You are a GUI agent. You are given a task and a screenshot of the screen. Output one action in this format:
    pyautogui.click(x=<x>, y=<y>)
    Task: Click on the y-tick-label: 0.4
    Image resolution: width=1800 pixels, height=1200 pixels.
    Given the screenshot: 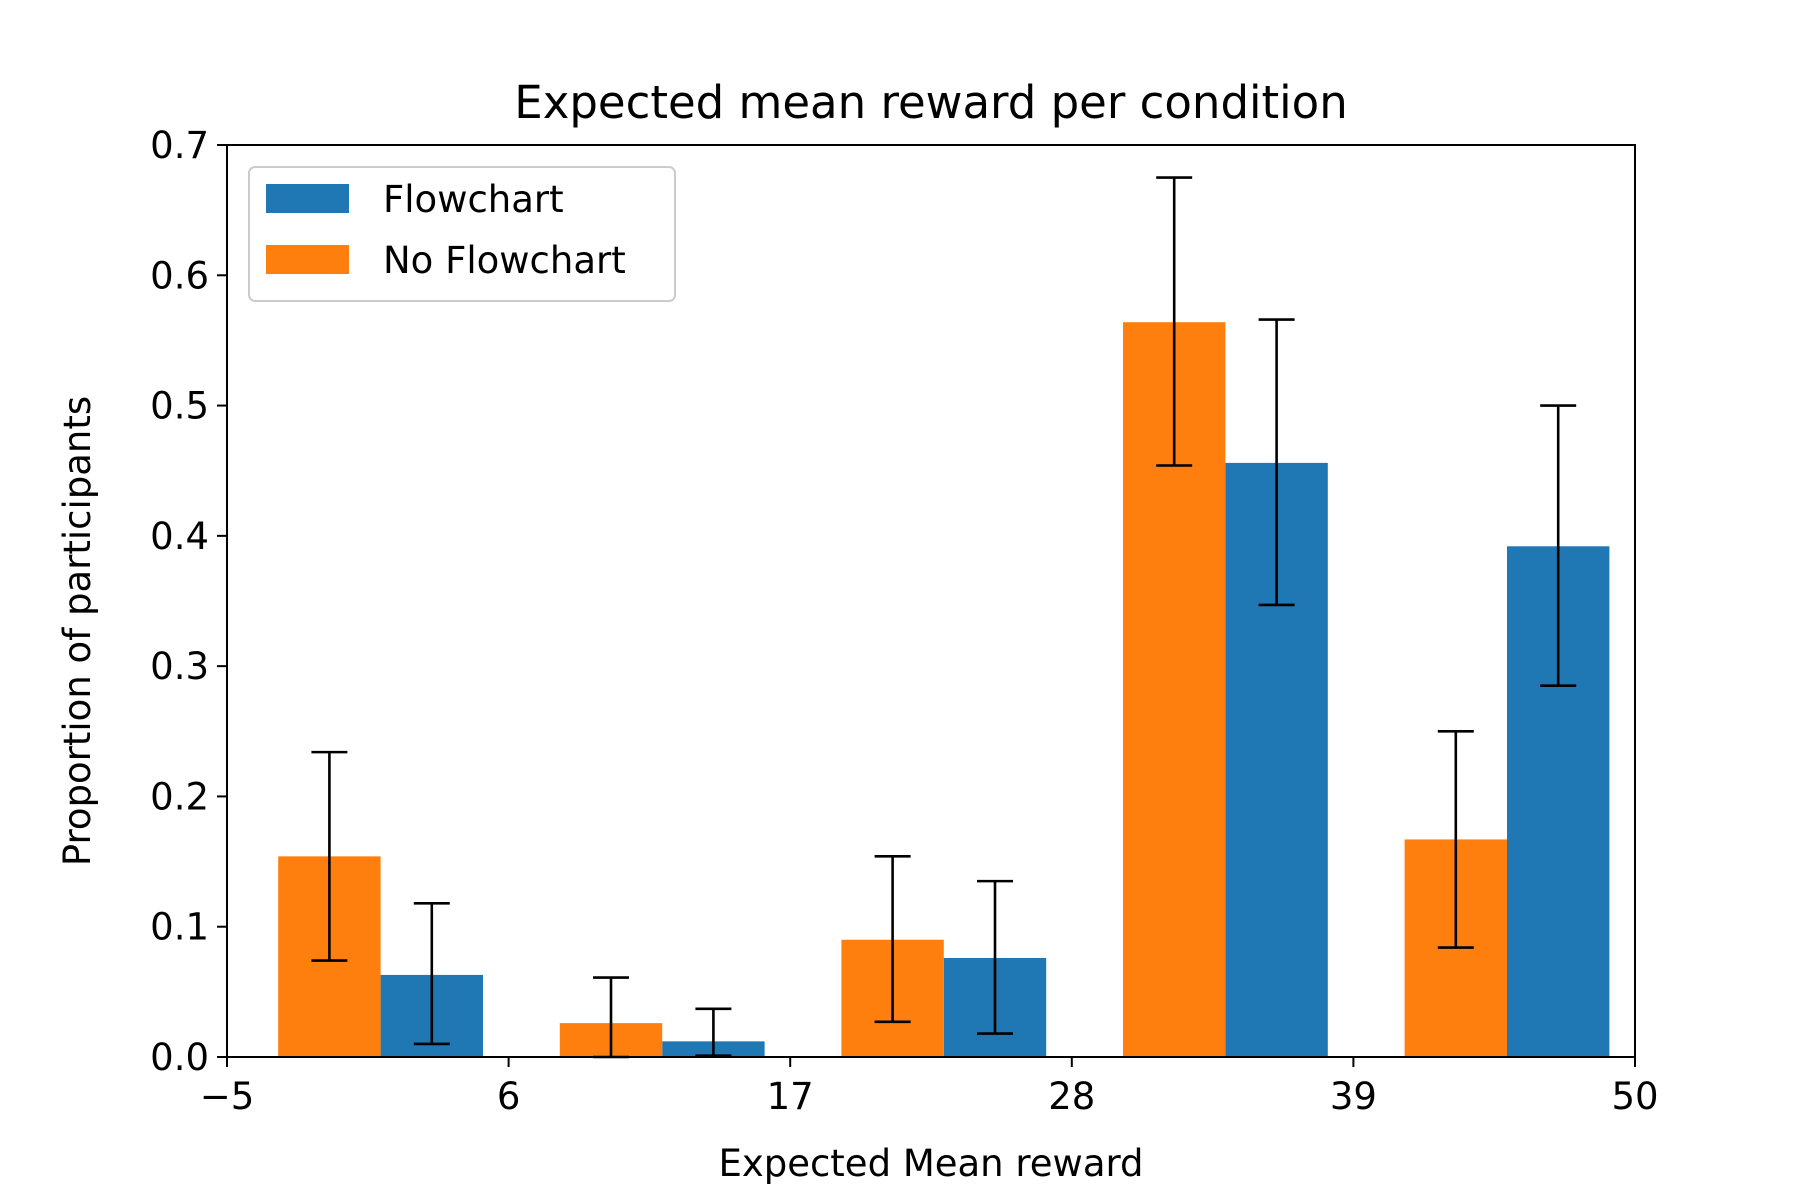 What is the action you would take?
    pyautogui.click(x=179, y=536)
    